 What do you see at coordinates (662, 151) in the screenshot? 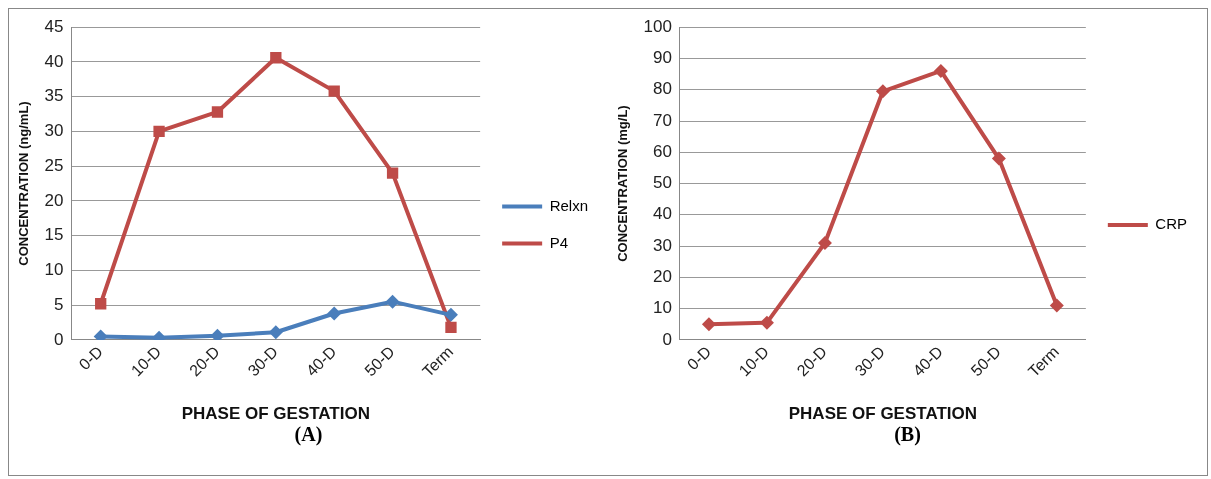
I see `y-tick-label: 60` at bounding box center [662, 151].